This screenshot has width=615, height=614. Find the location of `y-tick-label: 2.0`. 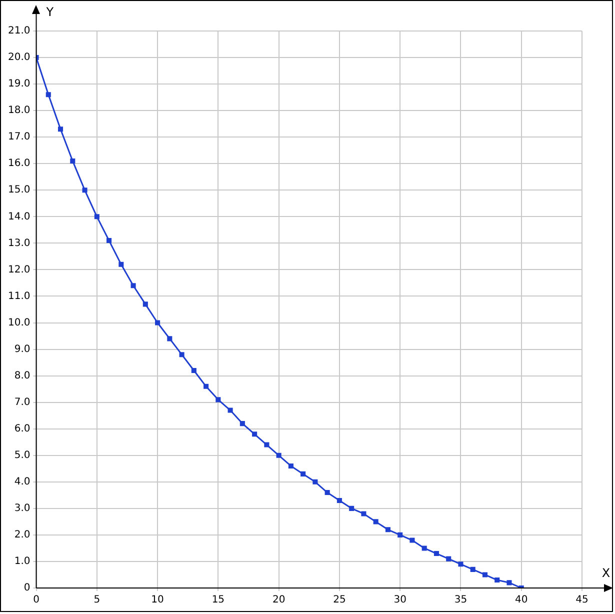

y-tick-label: 2.0 is located at coordinates (22, 535).